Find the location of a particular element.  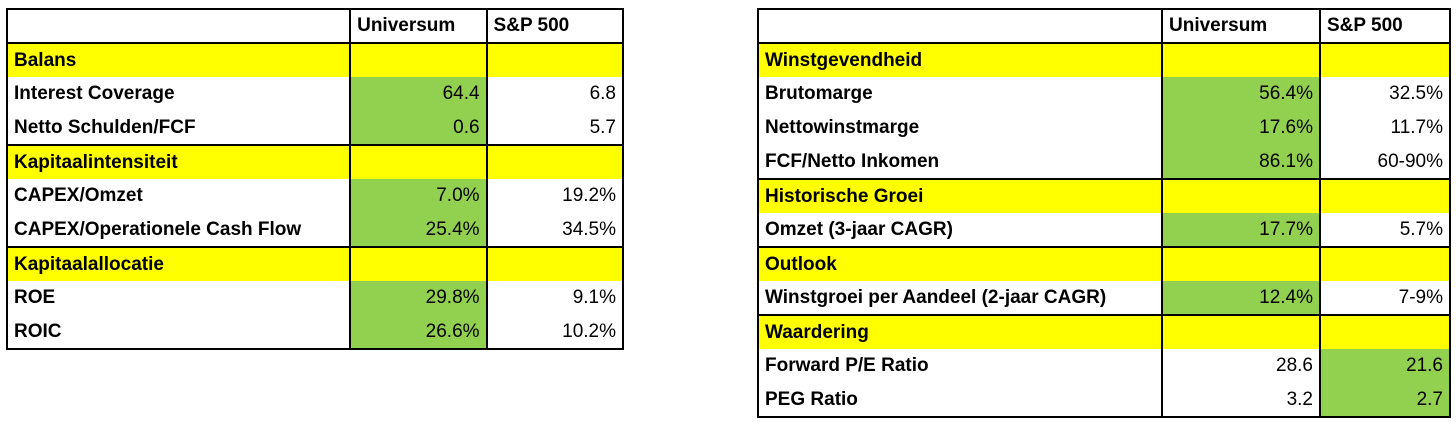

left-universum-value: 7.0% is located at coordinates (418, 196).